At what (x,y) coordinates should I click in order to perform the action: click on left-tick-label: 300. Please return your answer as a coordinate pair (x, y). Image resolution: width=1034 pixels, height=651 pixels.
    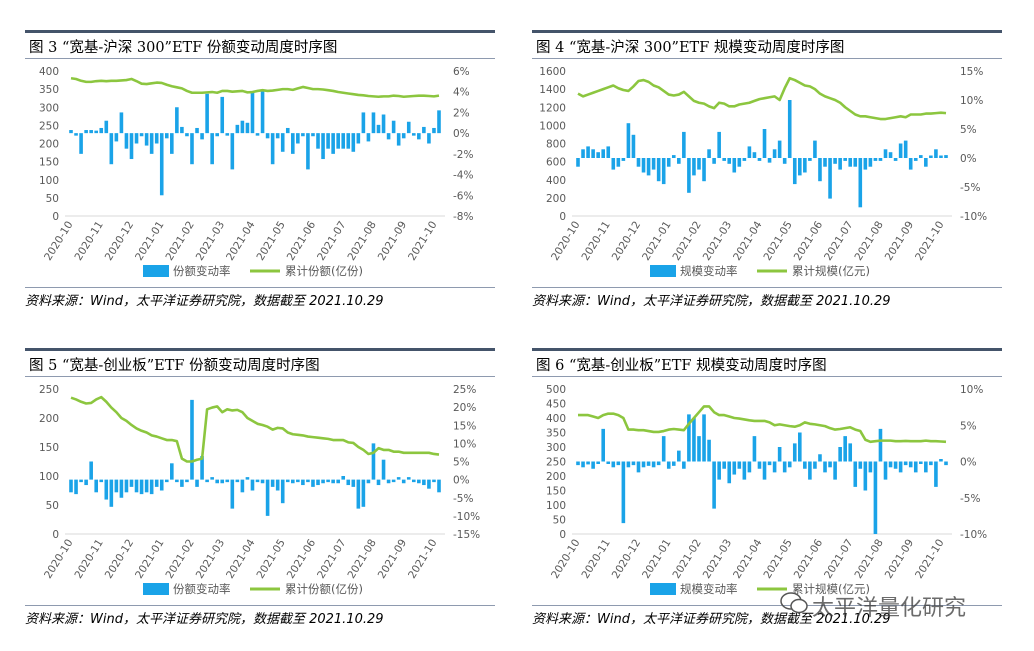
    Looking at the image, I should click on (556, 448).